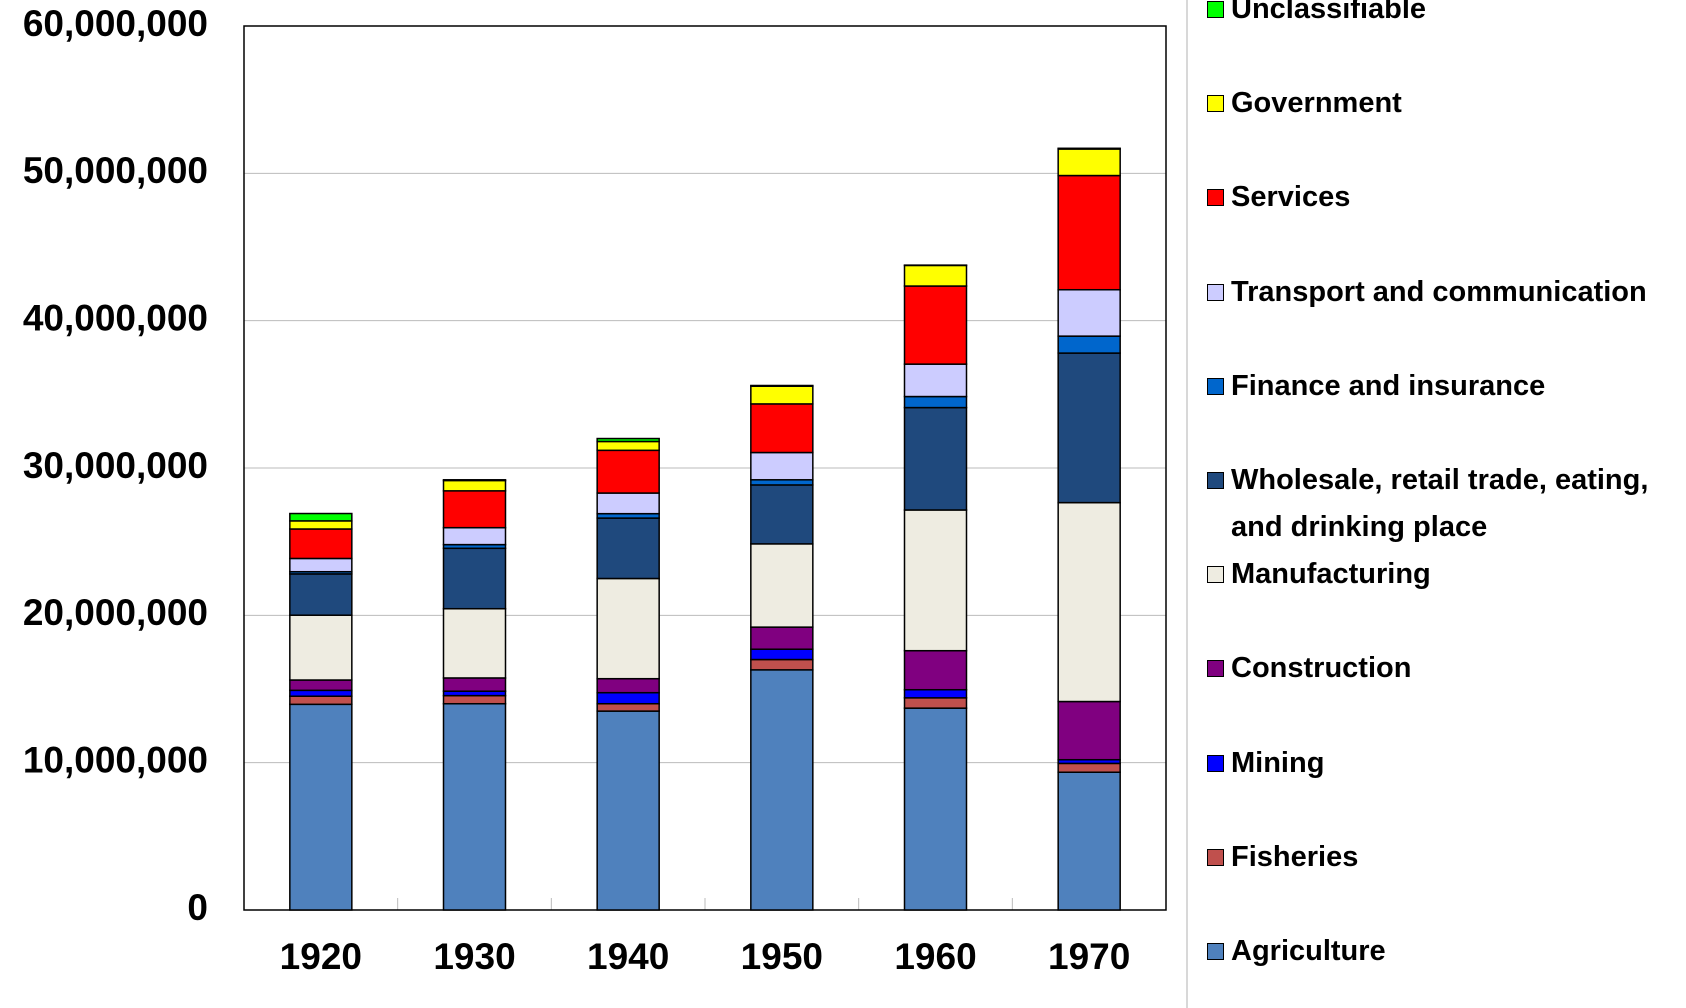 This screenshot has width=1686, height=1008. What do you see at coordinates (1089, 956) in the screenshot?
I see `x-tick-label: 1970` at bounding box center [1089, 956].